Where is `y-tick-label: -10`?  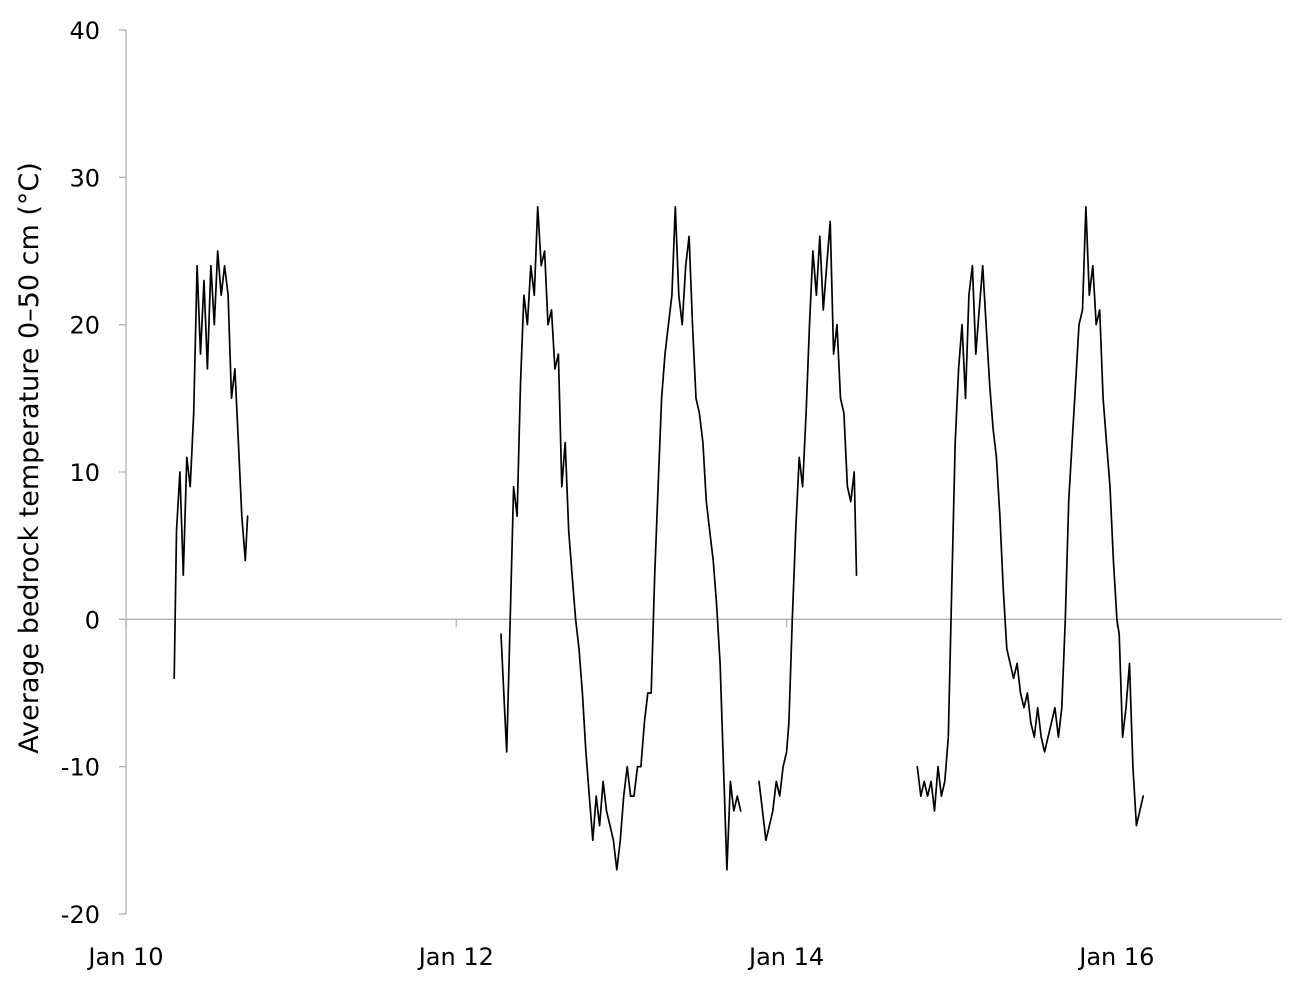
y-tick-label: -10 is located at coordinates (80, 768).